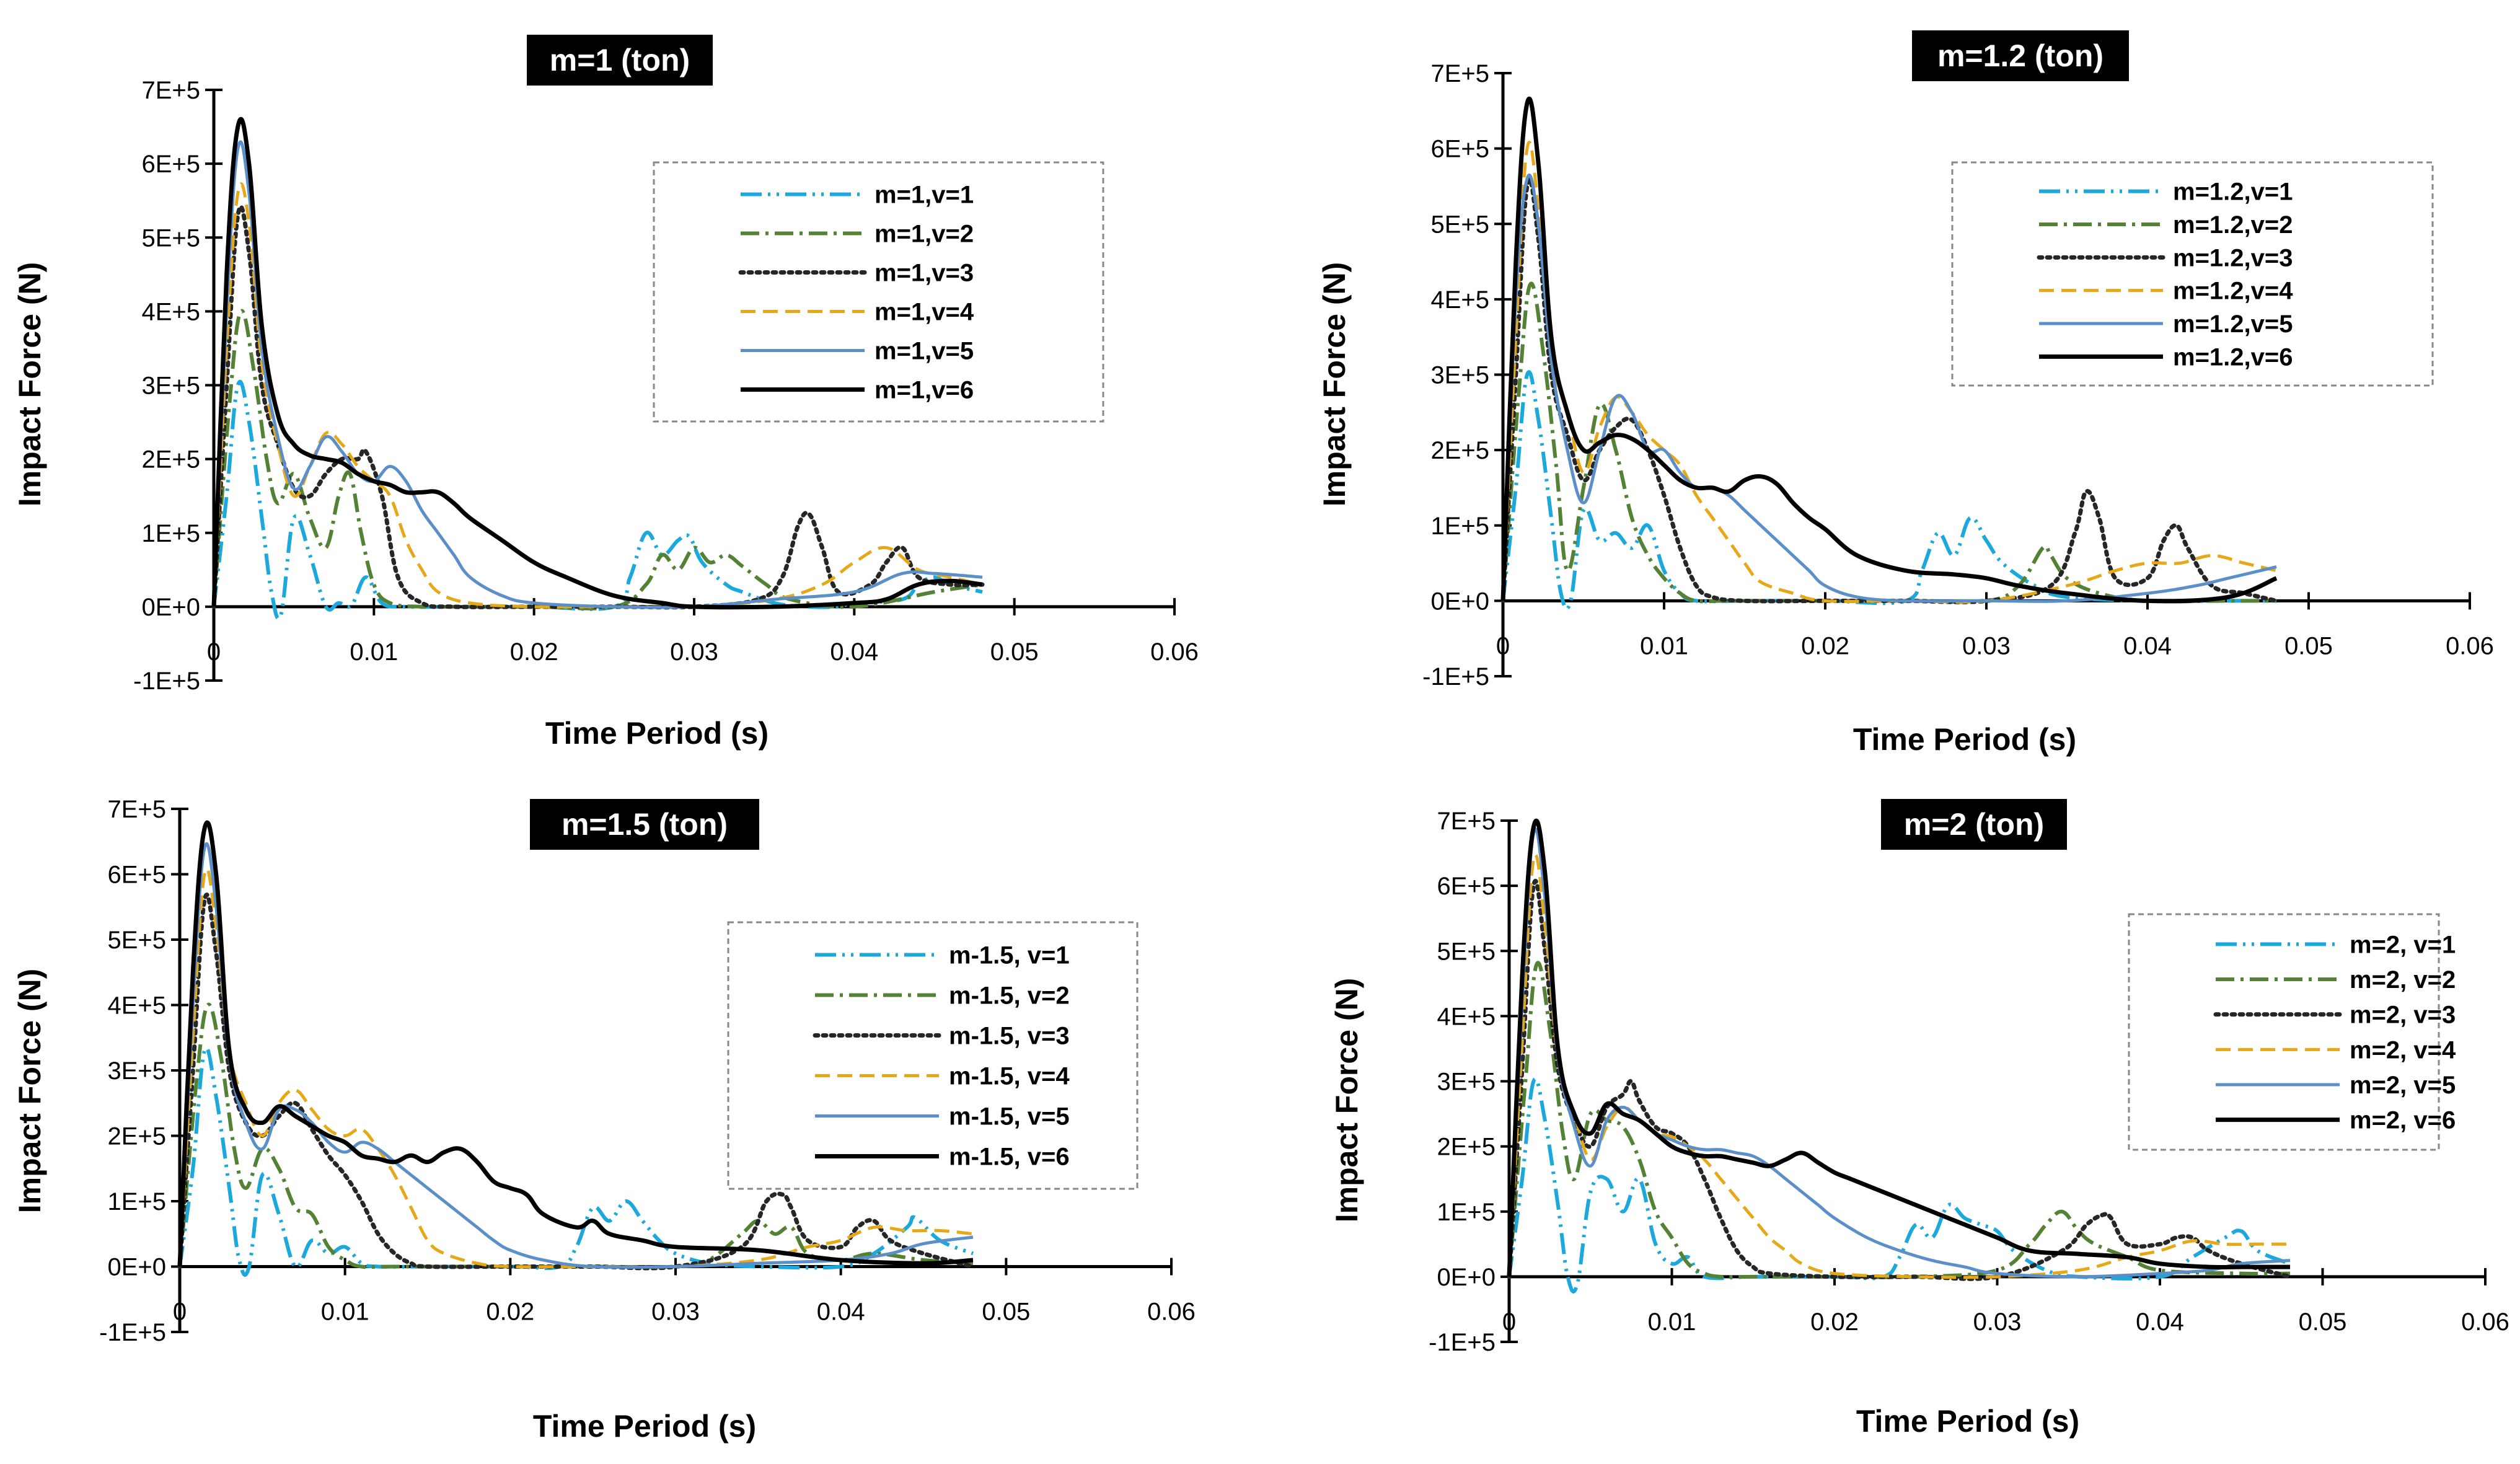  I want to click on chart-title: m=1.2 (ton), so click(2020, 56).